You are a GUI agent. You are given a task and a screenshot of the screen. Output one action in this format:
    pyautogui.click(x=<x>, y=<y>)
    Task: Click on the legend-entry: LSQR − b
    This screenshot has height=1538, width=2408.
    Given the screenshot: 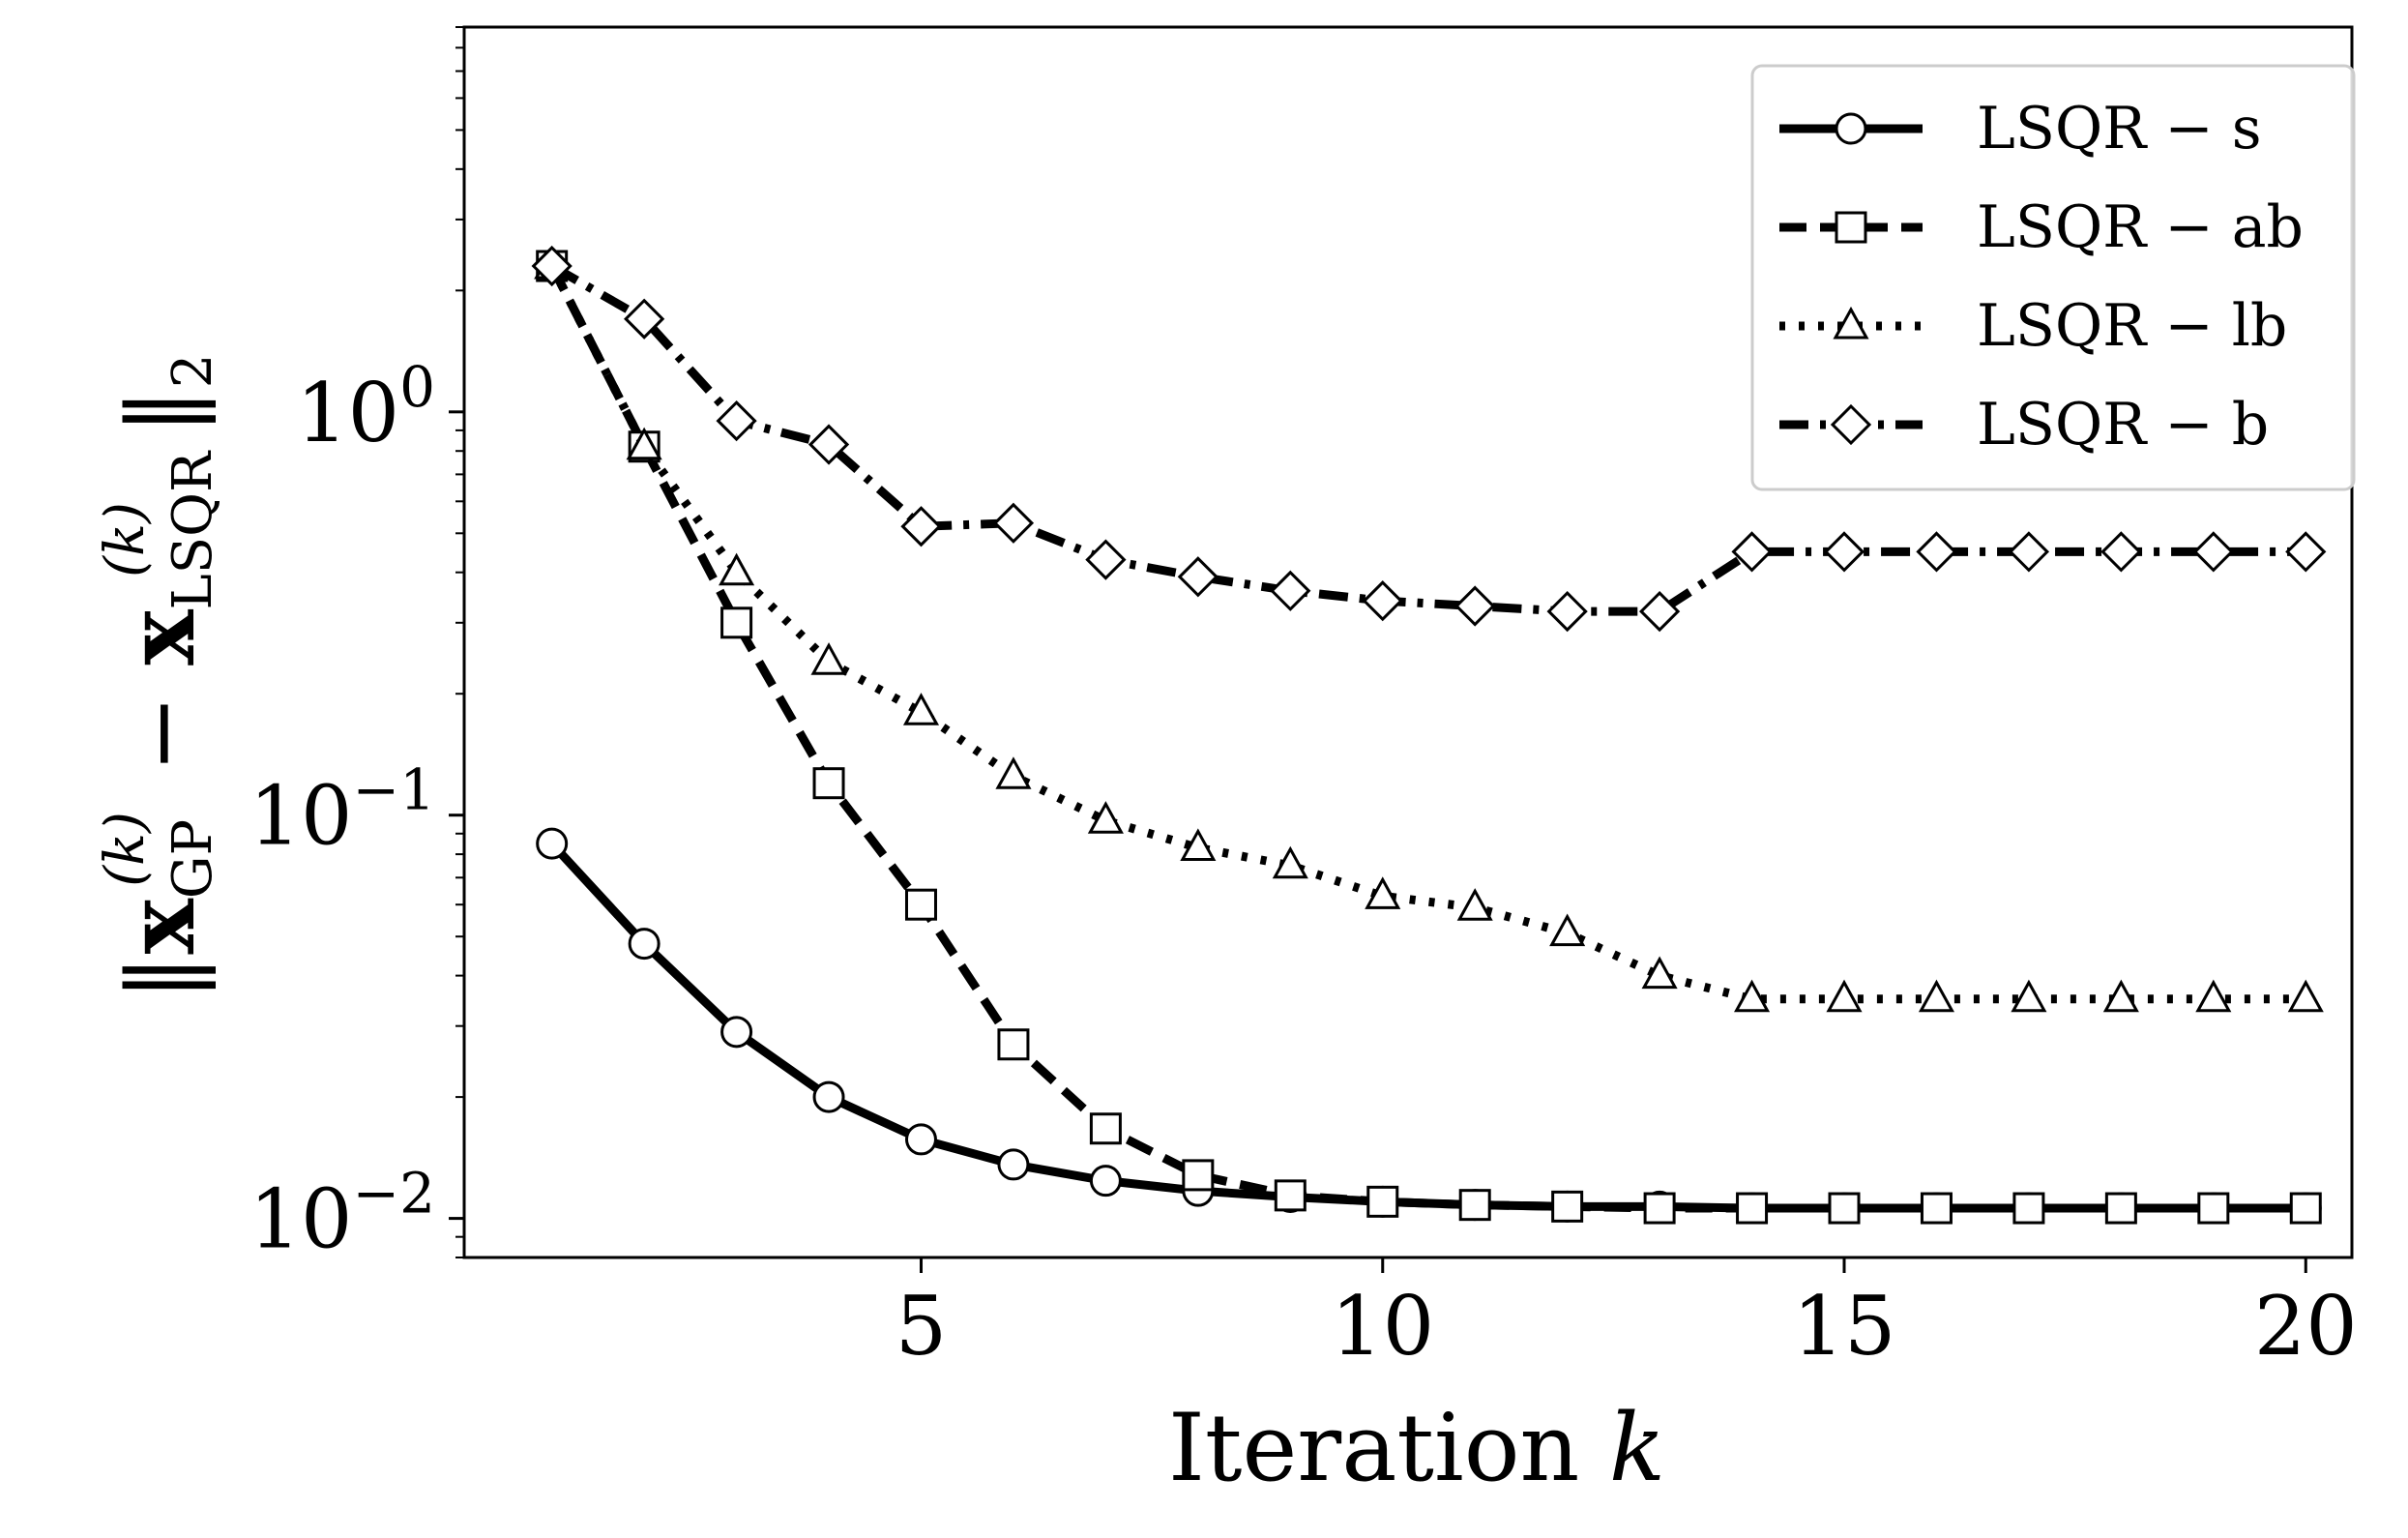 What is the action you would take?
    pyautogui.click(x=2024, y=424)
    